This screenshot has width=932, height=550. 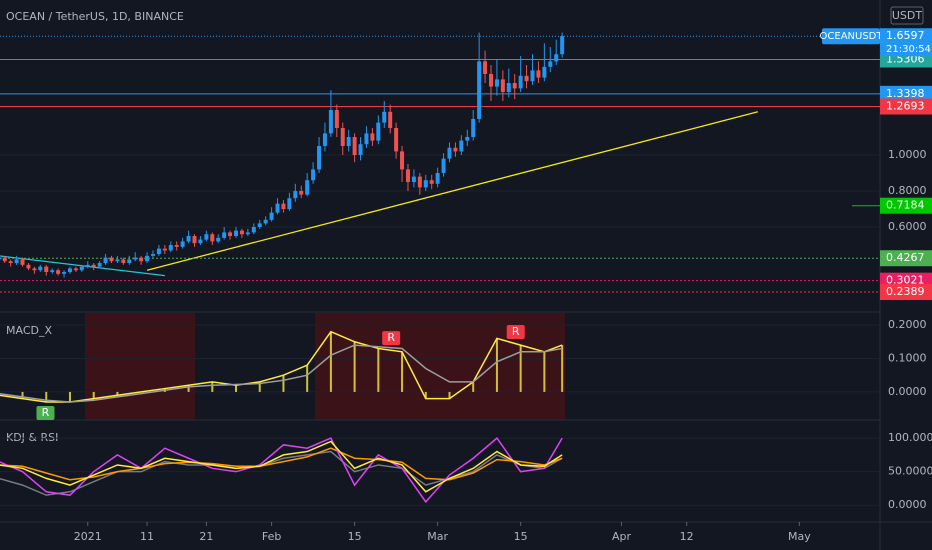 What do you see at coordinates (271, 536) in the screenshot?
I see `x-tick-label: Feb` at bounding box center [271, 536].